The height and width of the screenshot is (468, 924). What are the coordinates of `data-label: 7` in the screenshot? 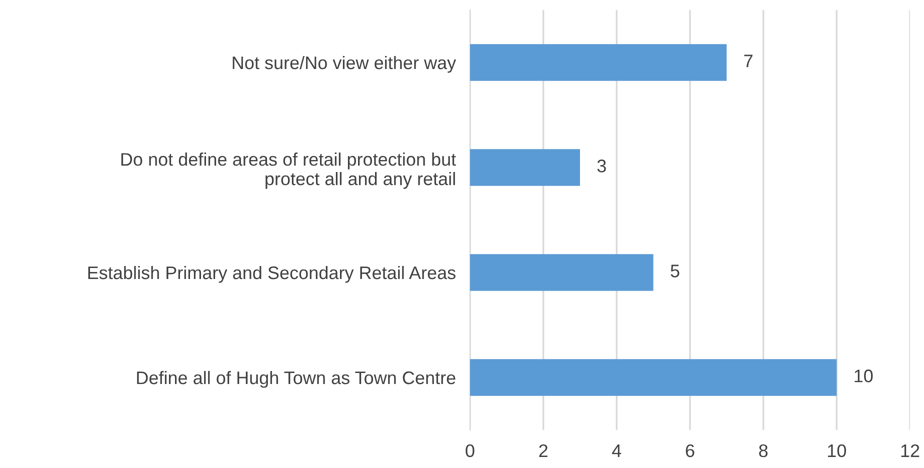 It's located at (748, 61).